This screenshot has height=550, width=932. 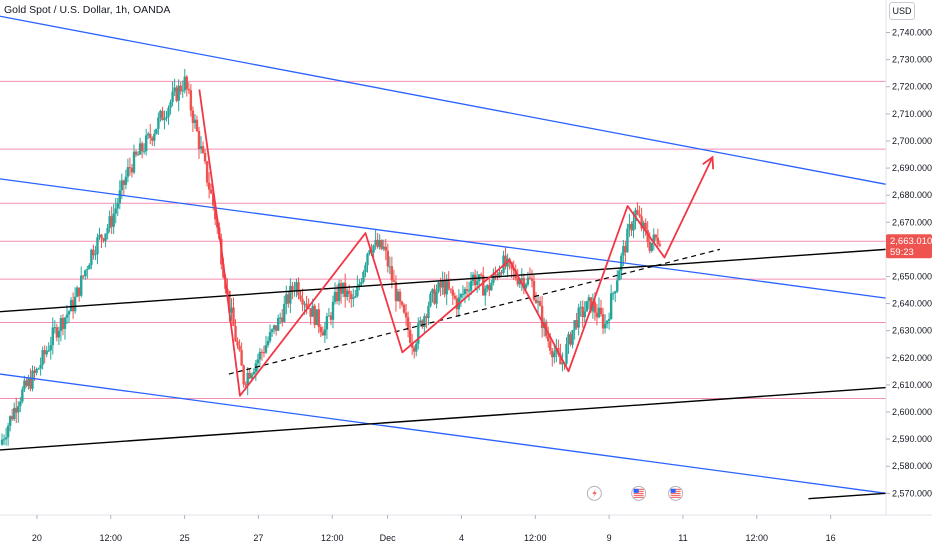 I want to click on lightning-icon, so click(x=594, y=493).